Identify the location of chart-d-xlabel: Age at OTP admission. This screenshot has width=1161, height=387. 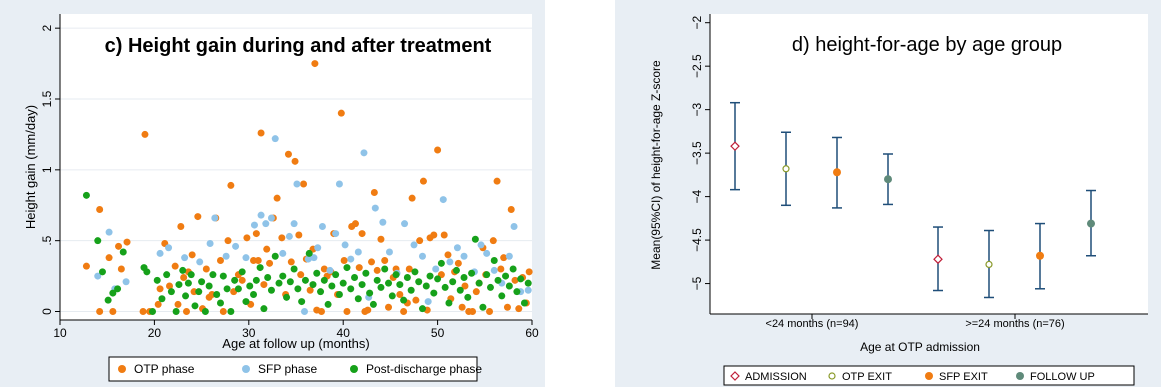
(920, 347).